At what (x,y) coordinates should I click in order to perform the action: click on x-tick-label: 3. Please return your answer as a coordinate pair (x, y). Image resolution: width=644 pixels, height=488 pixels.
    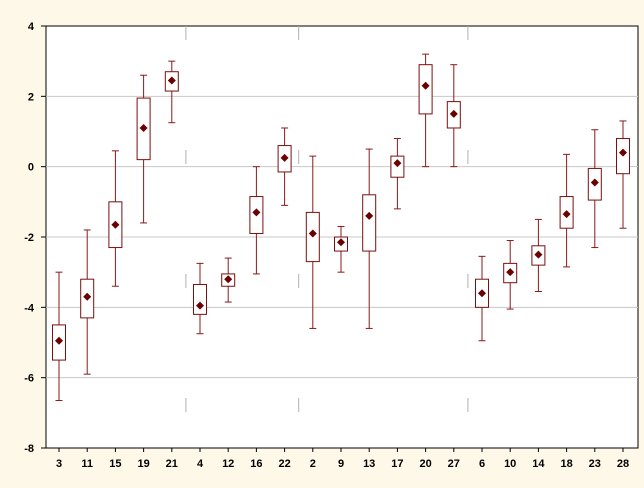
    Looking at the image, I should click on (59, 464).